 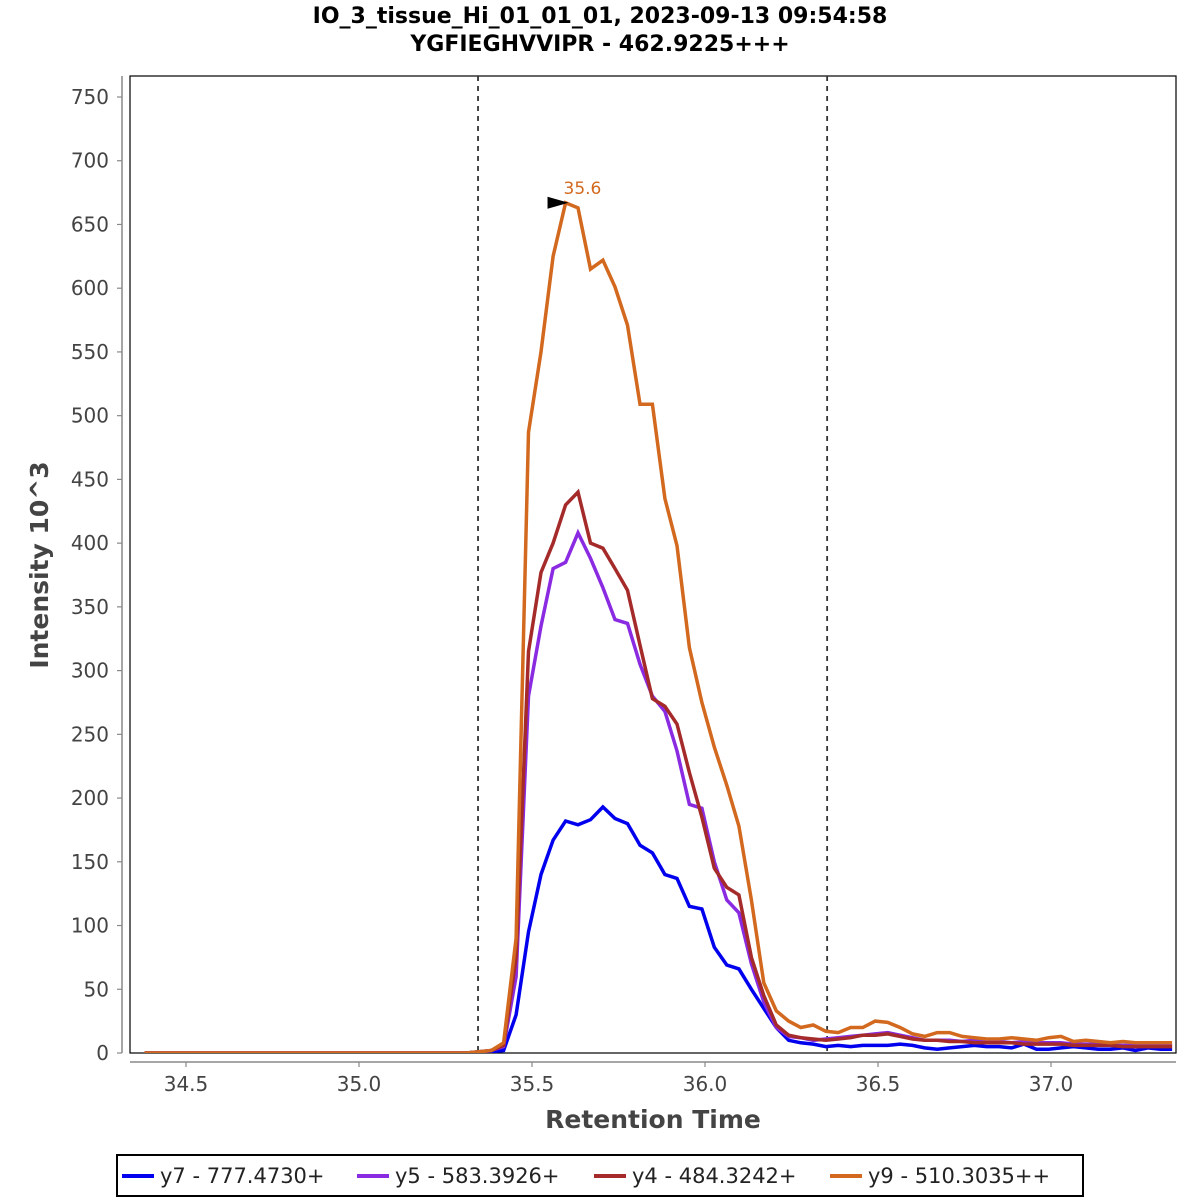 I want to click on x-axis-title: Retention Time, so click(x=653, y=1119).